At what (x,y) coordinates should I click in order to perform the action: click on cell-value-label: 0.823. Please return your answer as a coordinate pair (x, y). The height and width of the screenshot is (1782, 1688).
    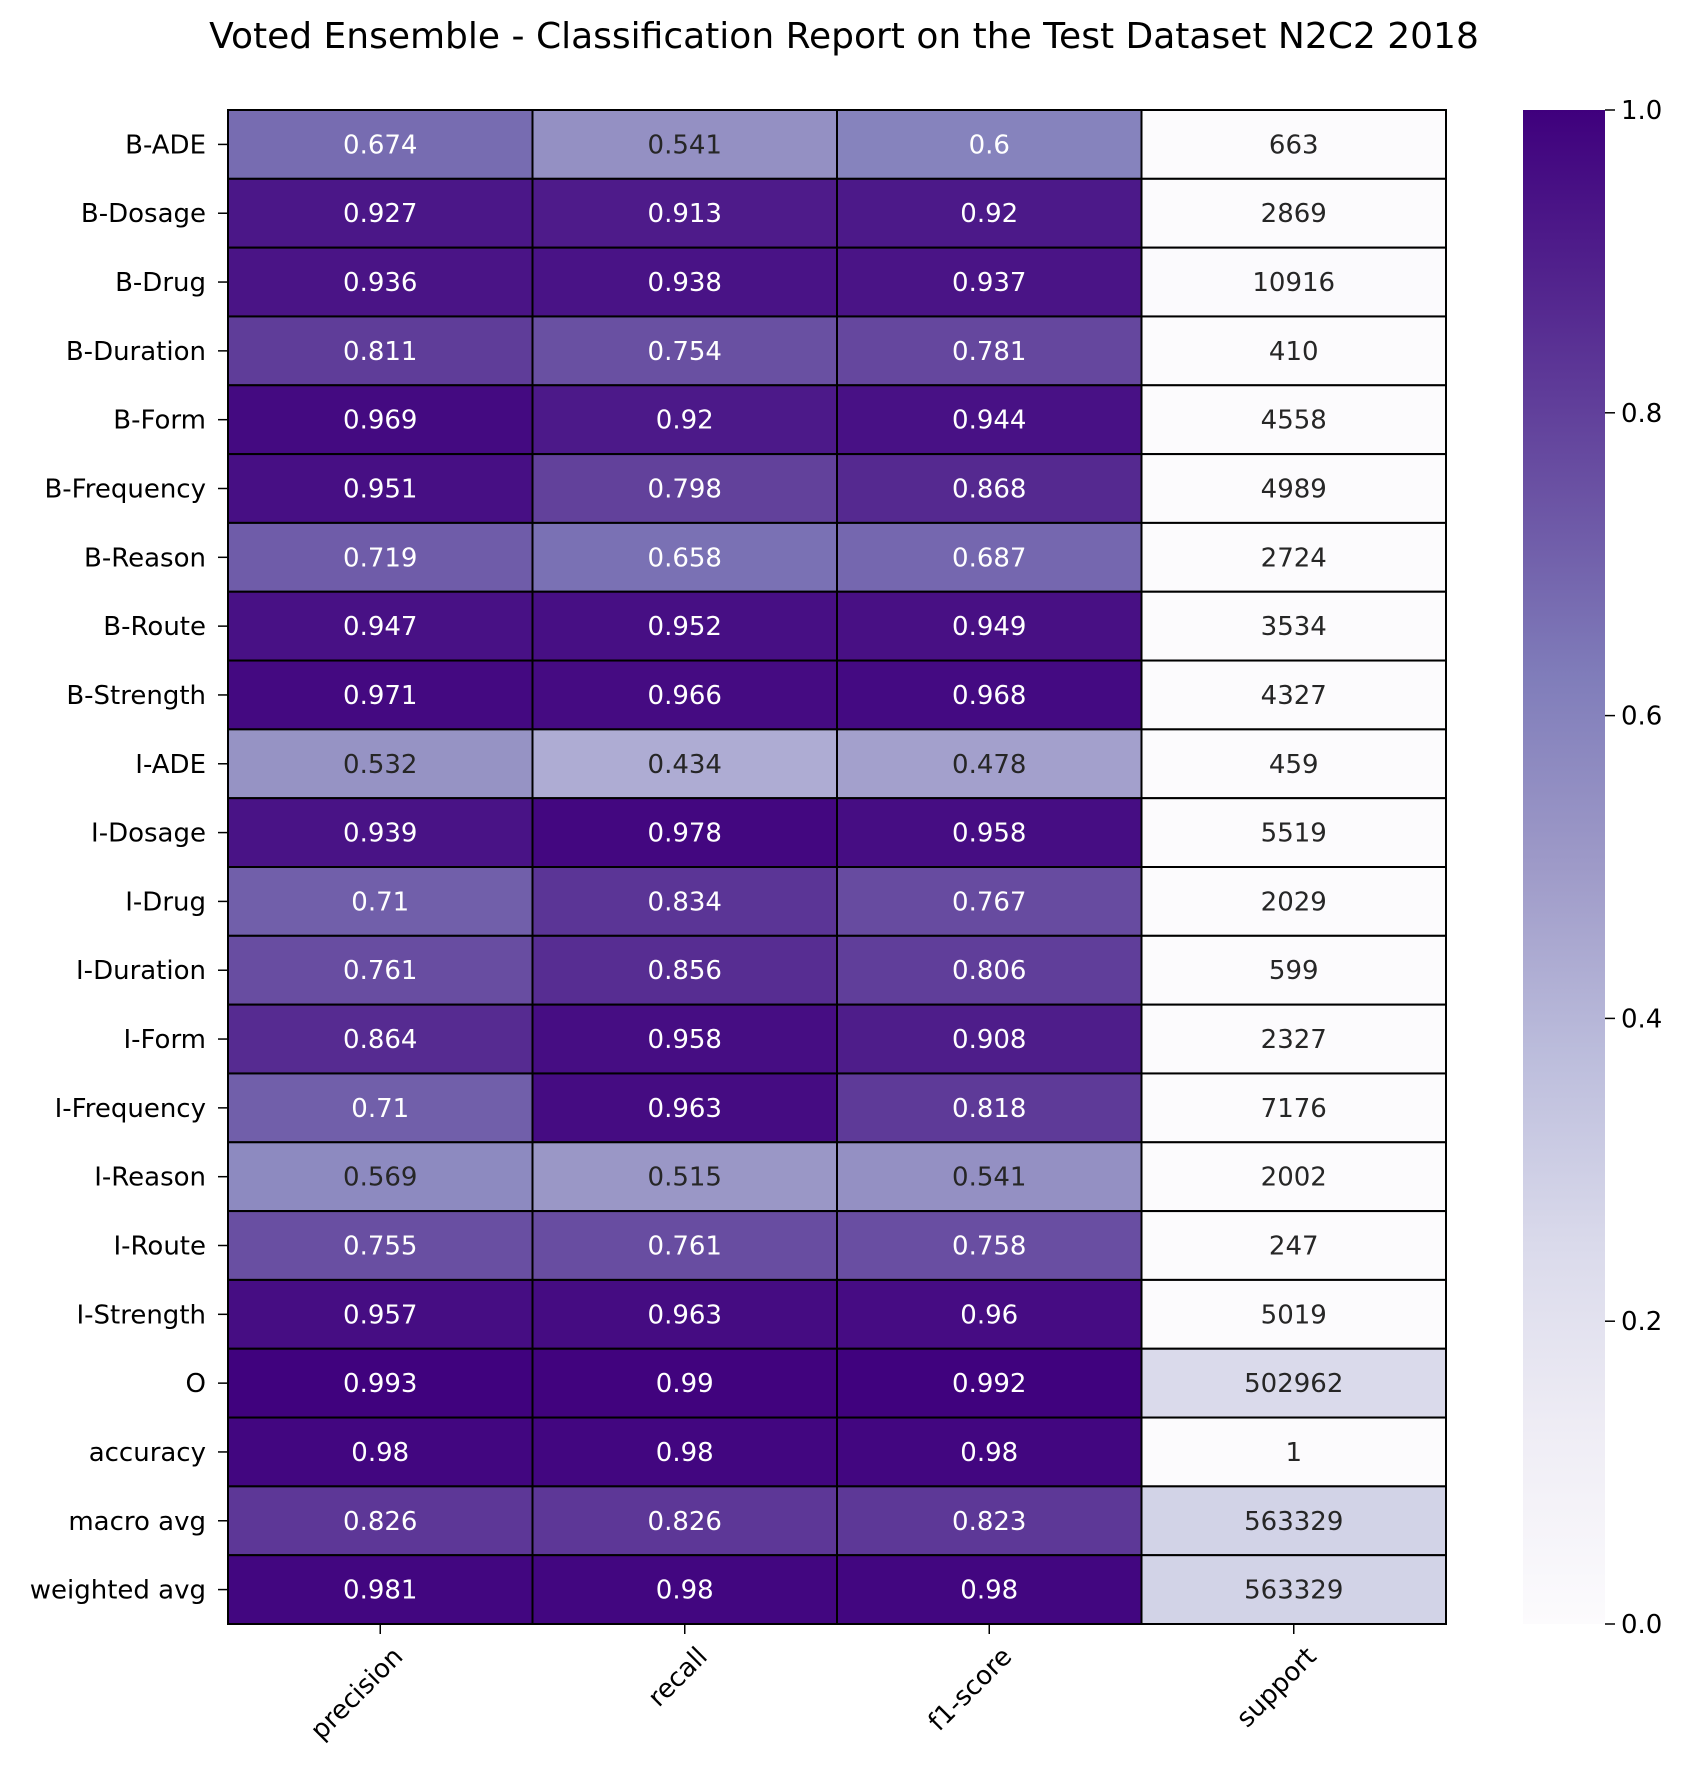
    Looking at the image, I should click on (989, 1522).